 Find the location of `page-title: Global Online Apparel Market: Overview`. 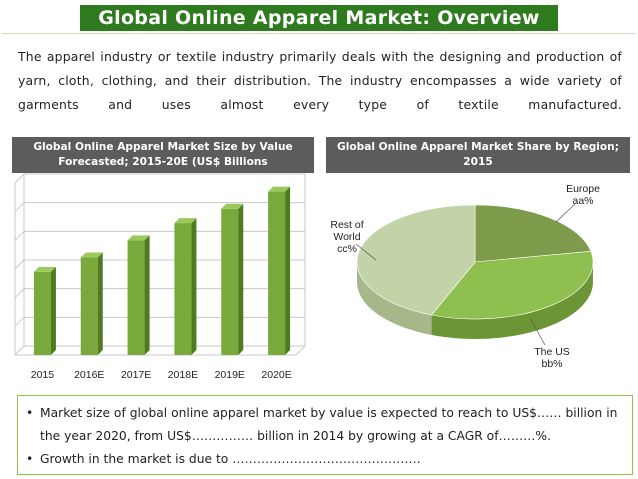

page-title: Global Online Apparel Market: Overview is located at coordinates (319, 18).